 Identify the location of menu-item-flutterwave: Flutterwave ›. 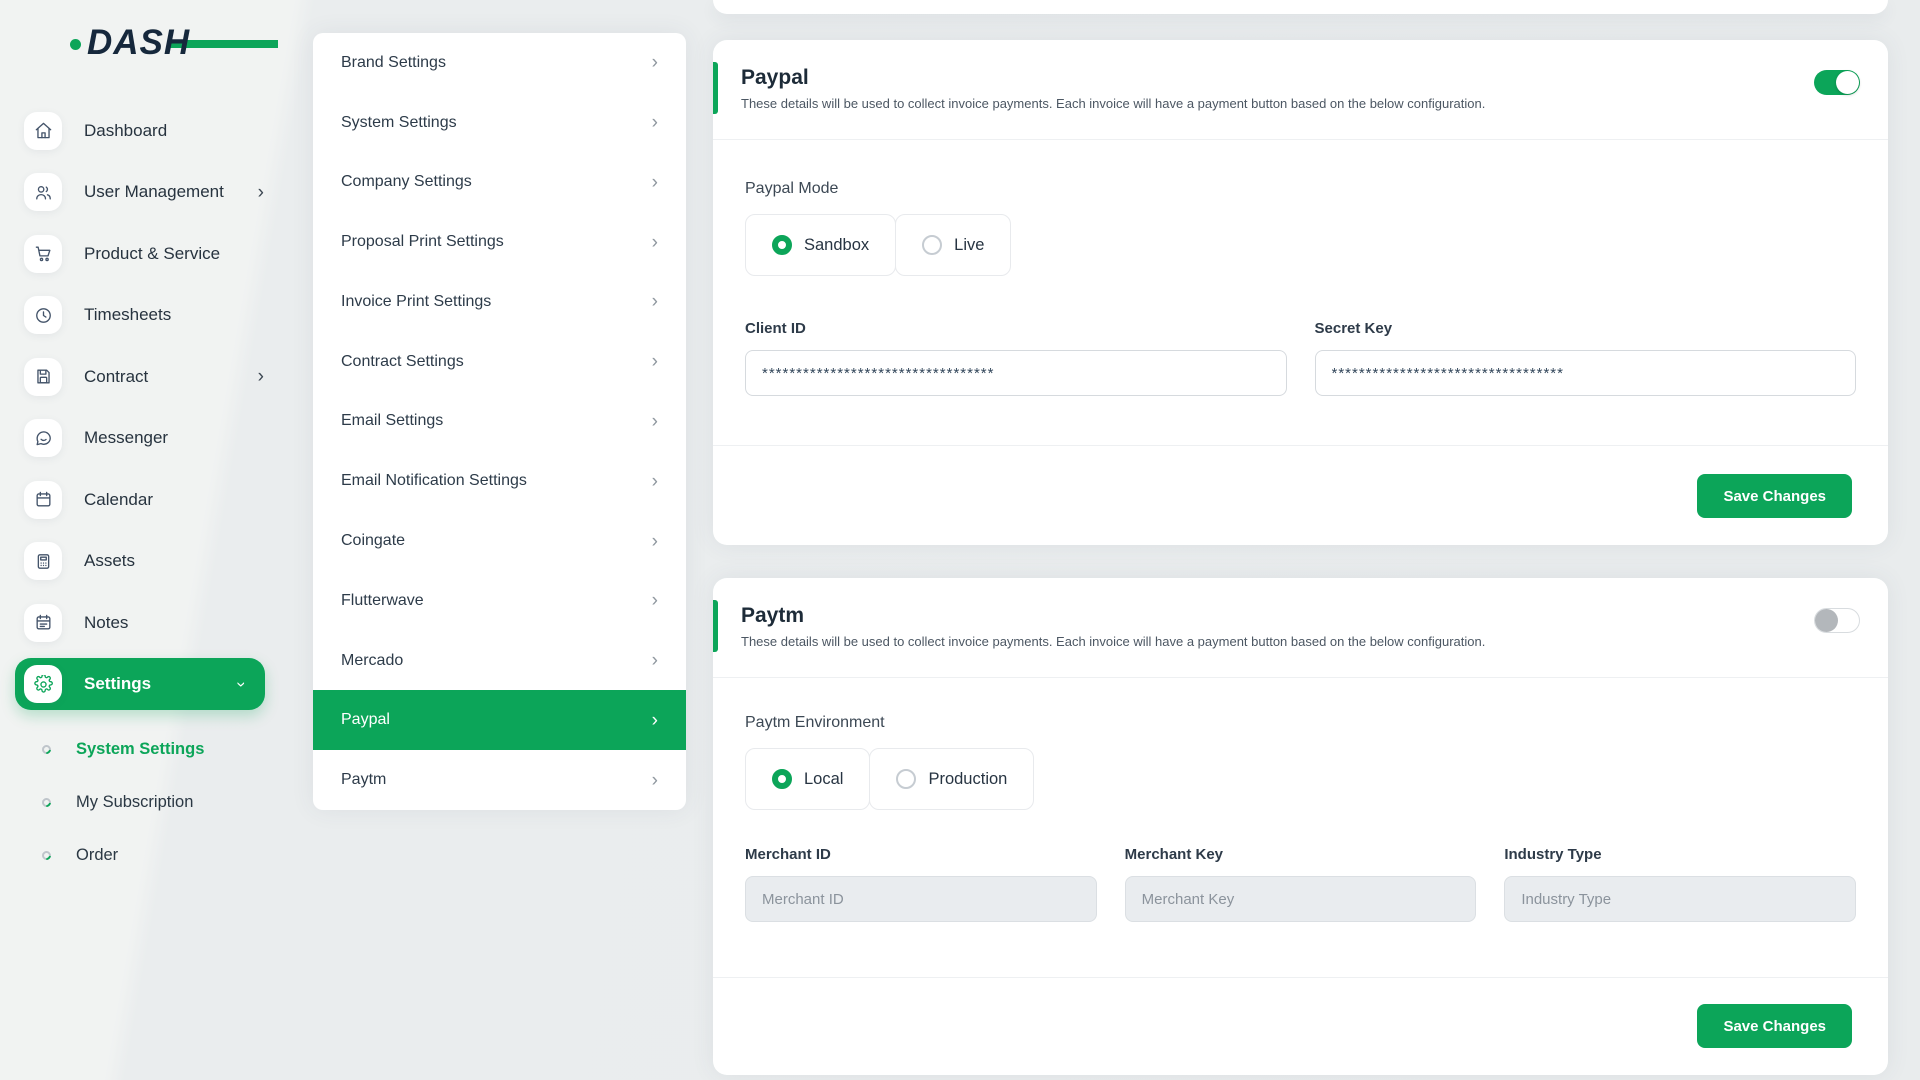
(499, 601).